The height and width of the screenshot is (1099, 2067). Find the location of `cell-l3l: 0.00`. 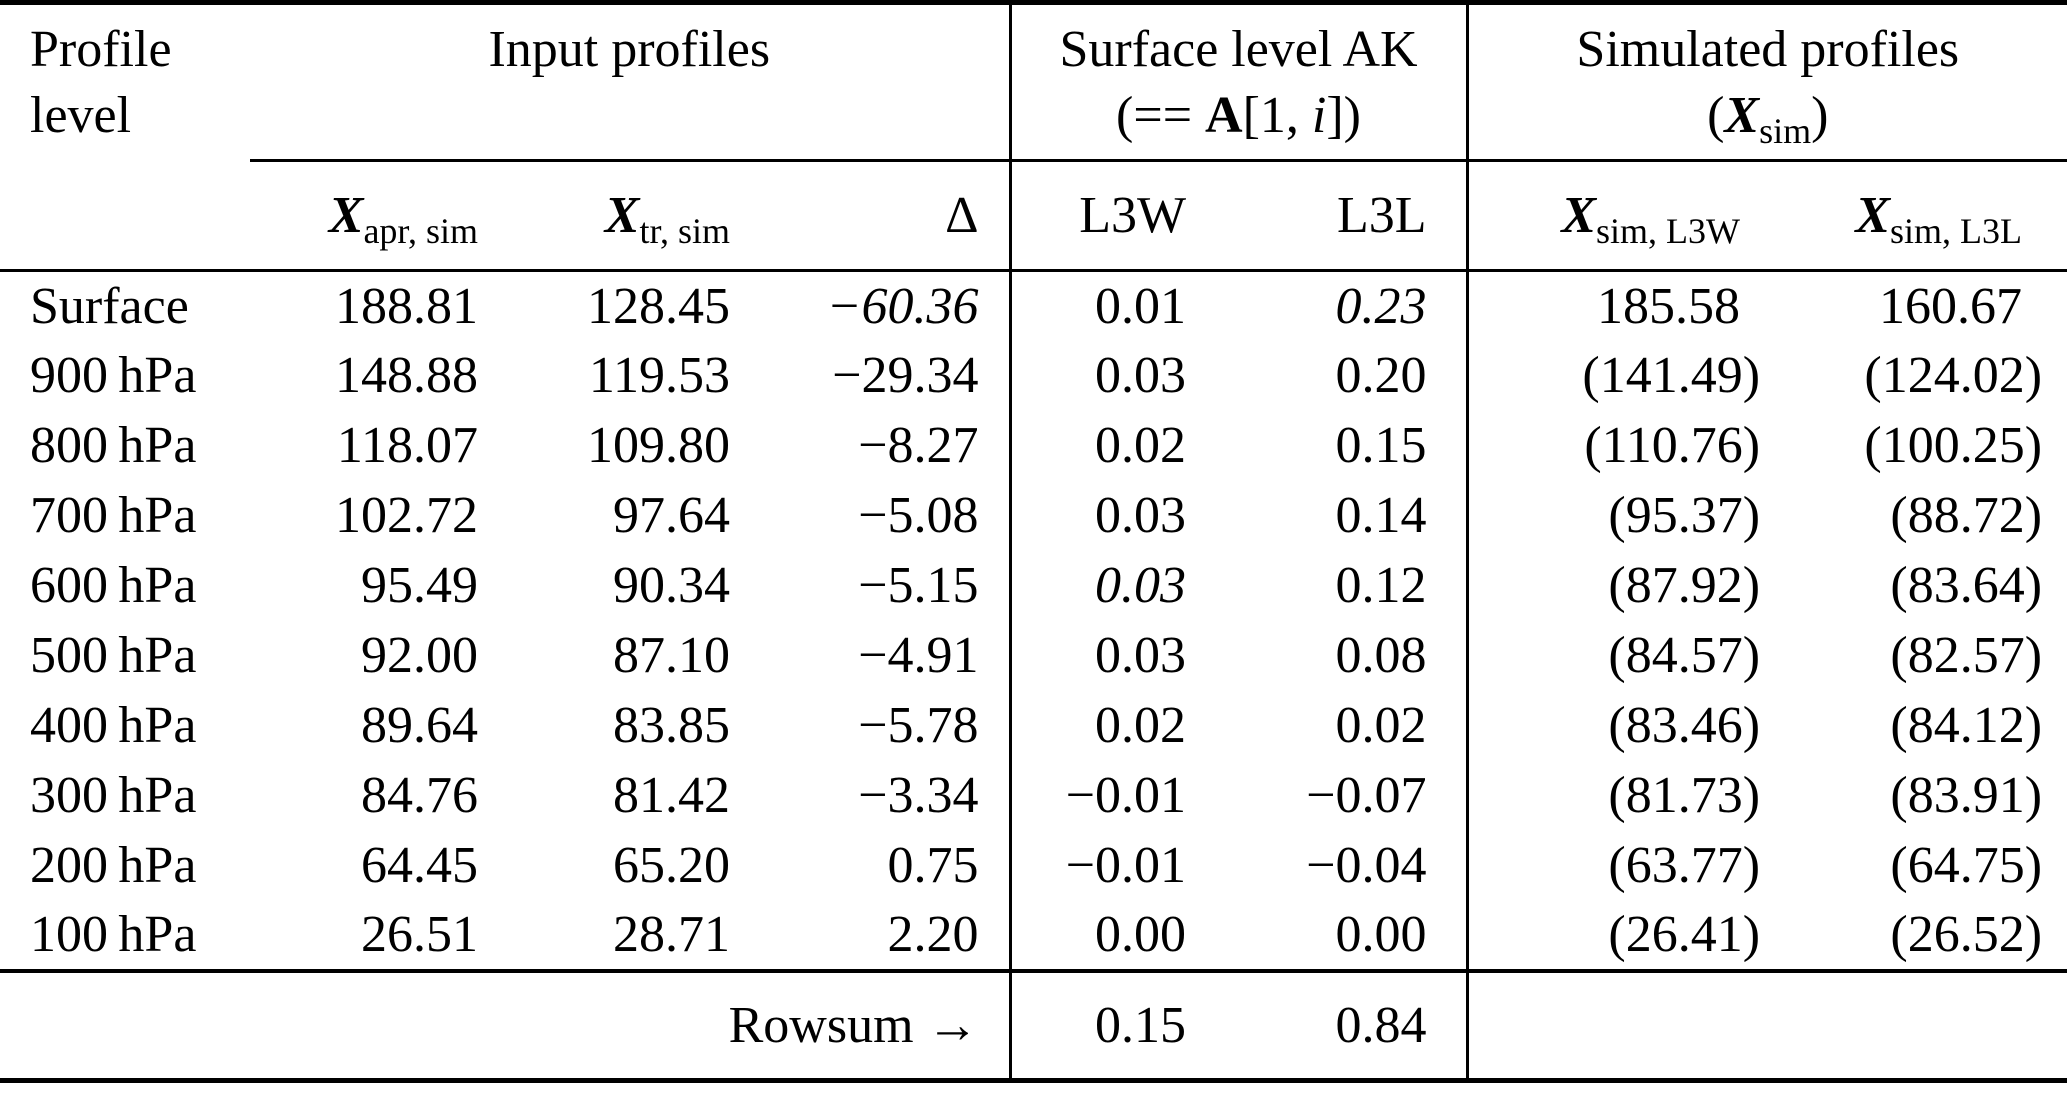

cell-l3l: 0.00 is located at coordinates (1381, 934).